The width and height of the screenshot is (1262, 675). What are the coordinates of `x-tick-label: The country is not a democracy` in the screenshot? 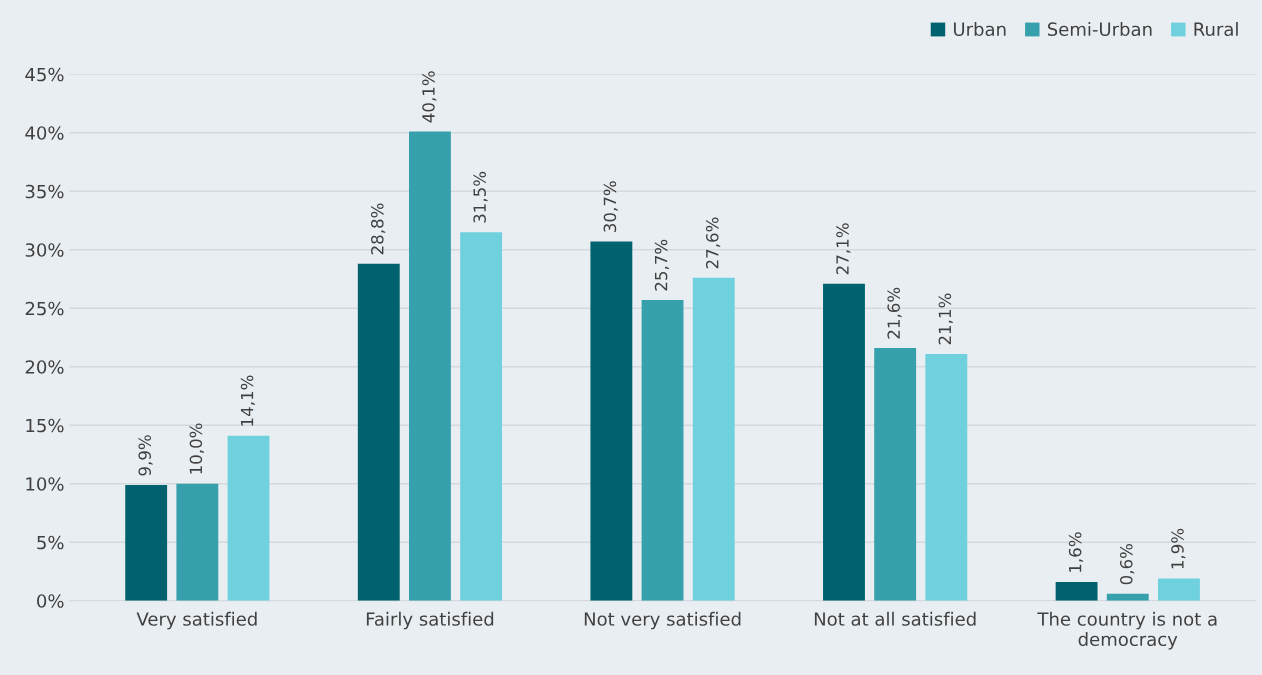 It's located at (1127, 630).